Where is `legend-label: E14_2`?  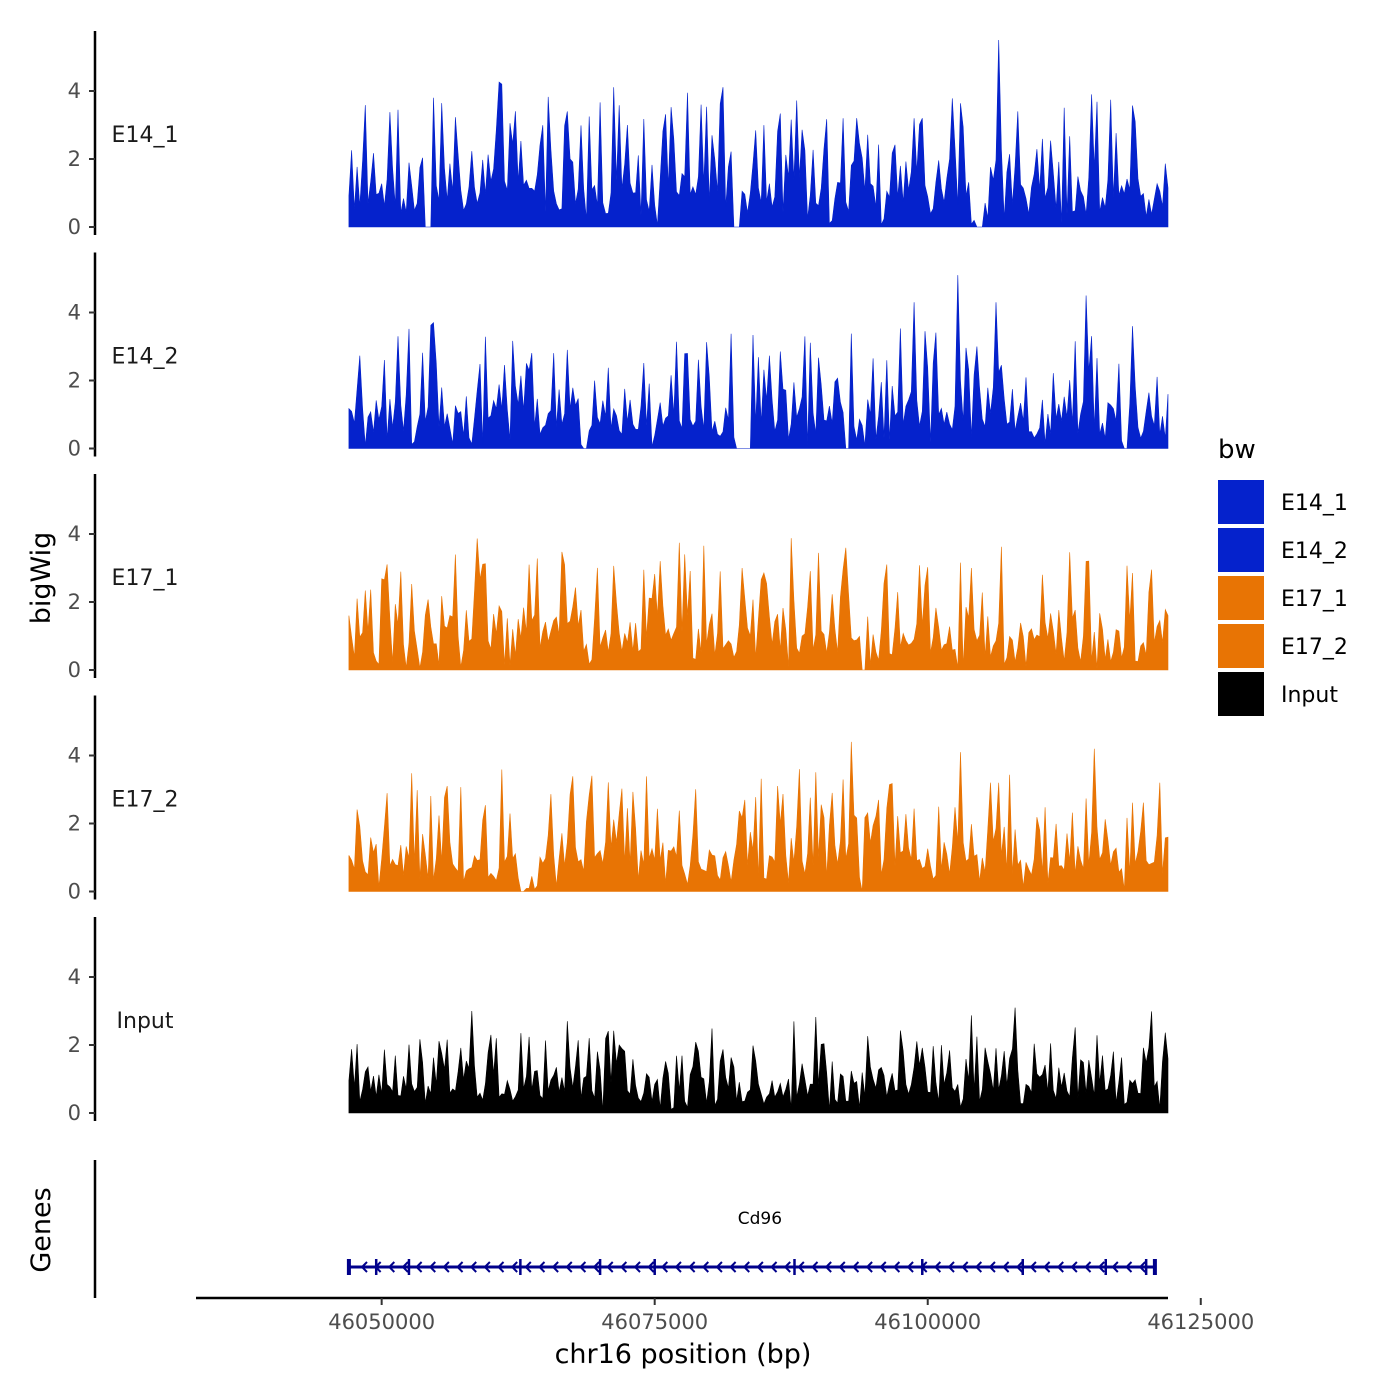 legend-label: E14_2 is located at coordinates (1314, 551).